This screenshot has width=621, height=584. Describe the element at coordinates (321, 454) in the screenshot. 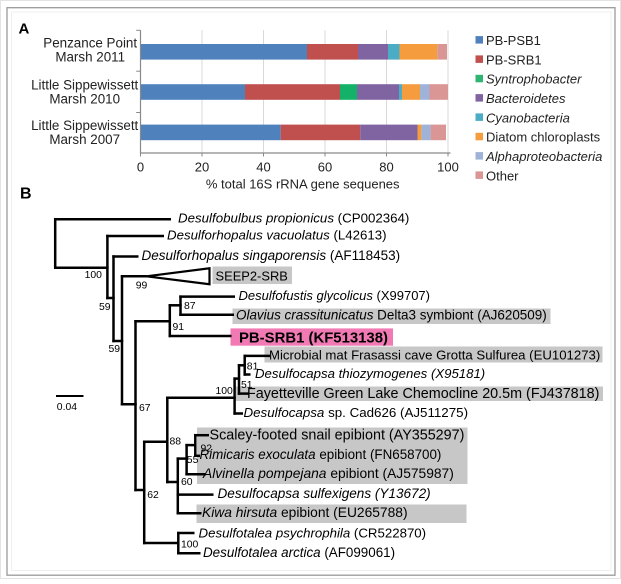

I see `svg-text:Rimicaris exoculata epibiont (: Rimicaris exoculata epibiont (FN658700)` at that location.